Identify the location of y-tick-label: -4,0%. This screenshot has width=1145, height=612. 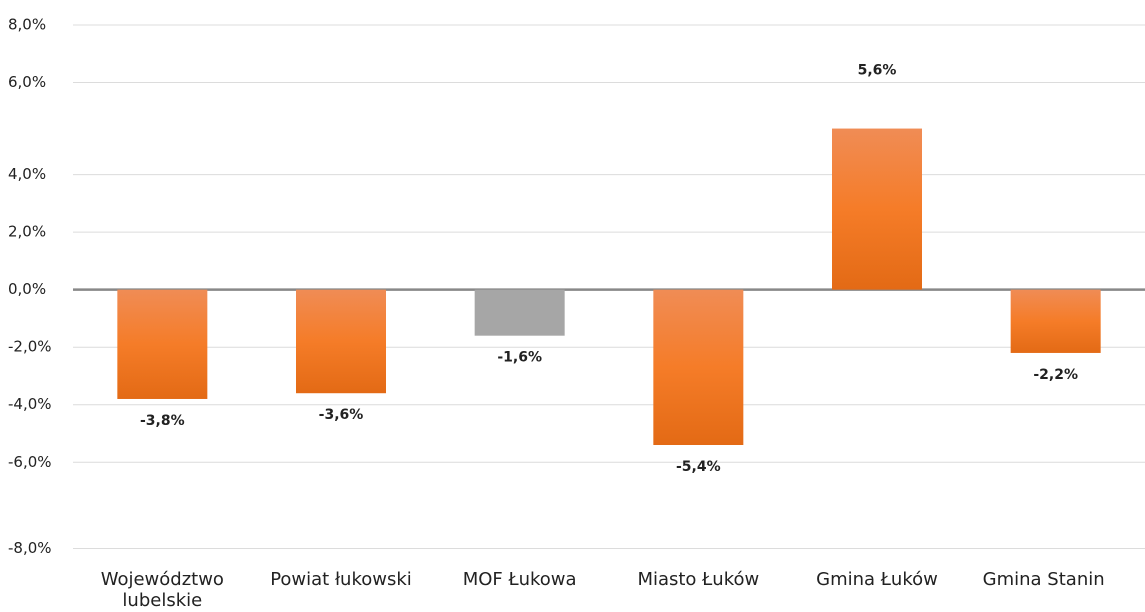
(30, 404).